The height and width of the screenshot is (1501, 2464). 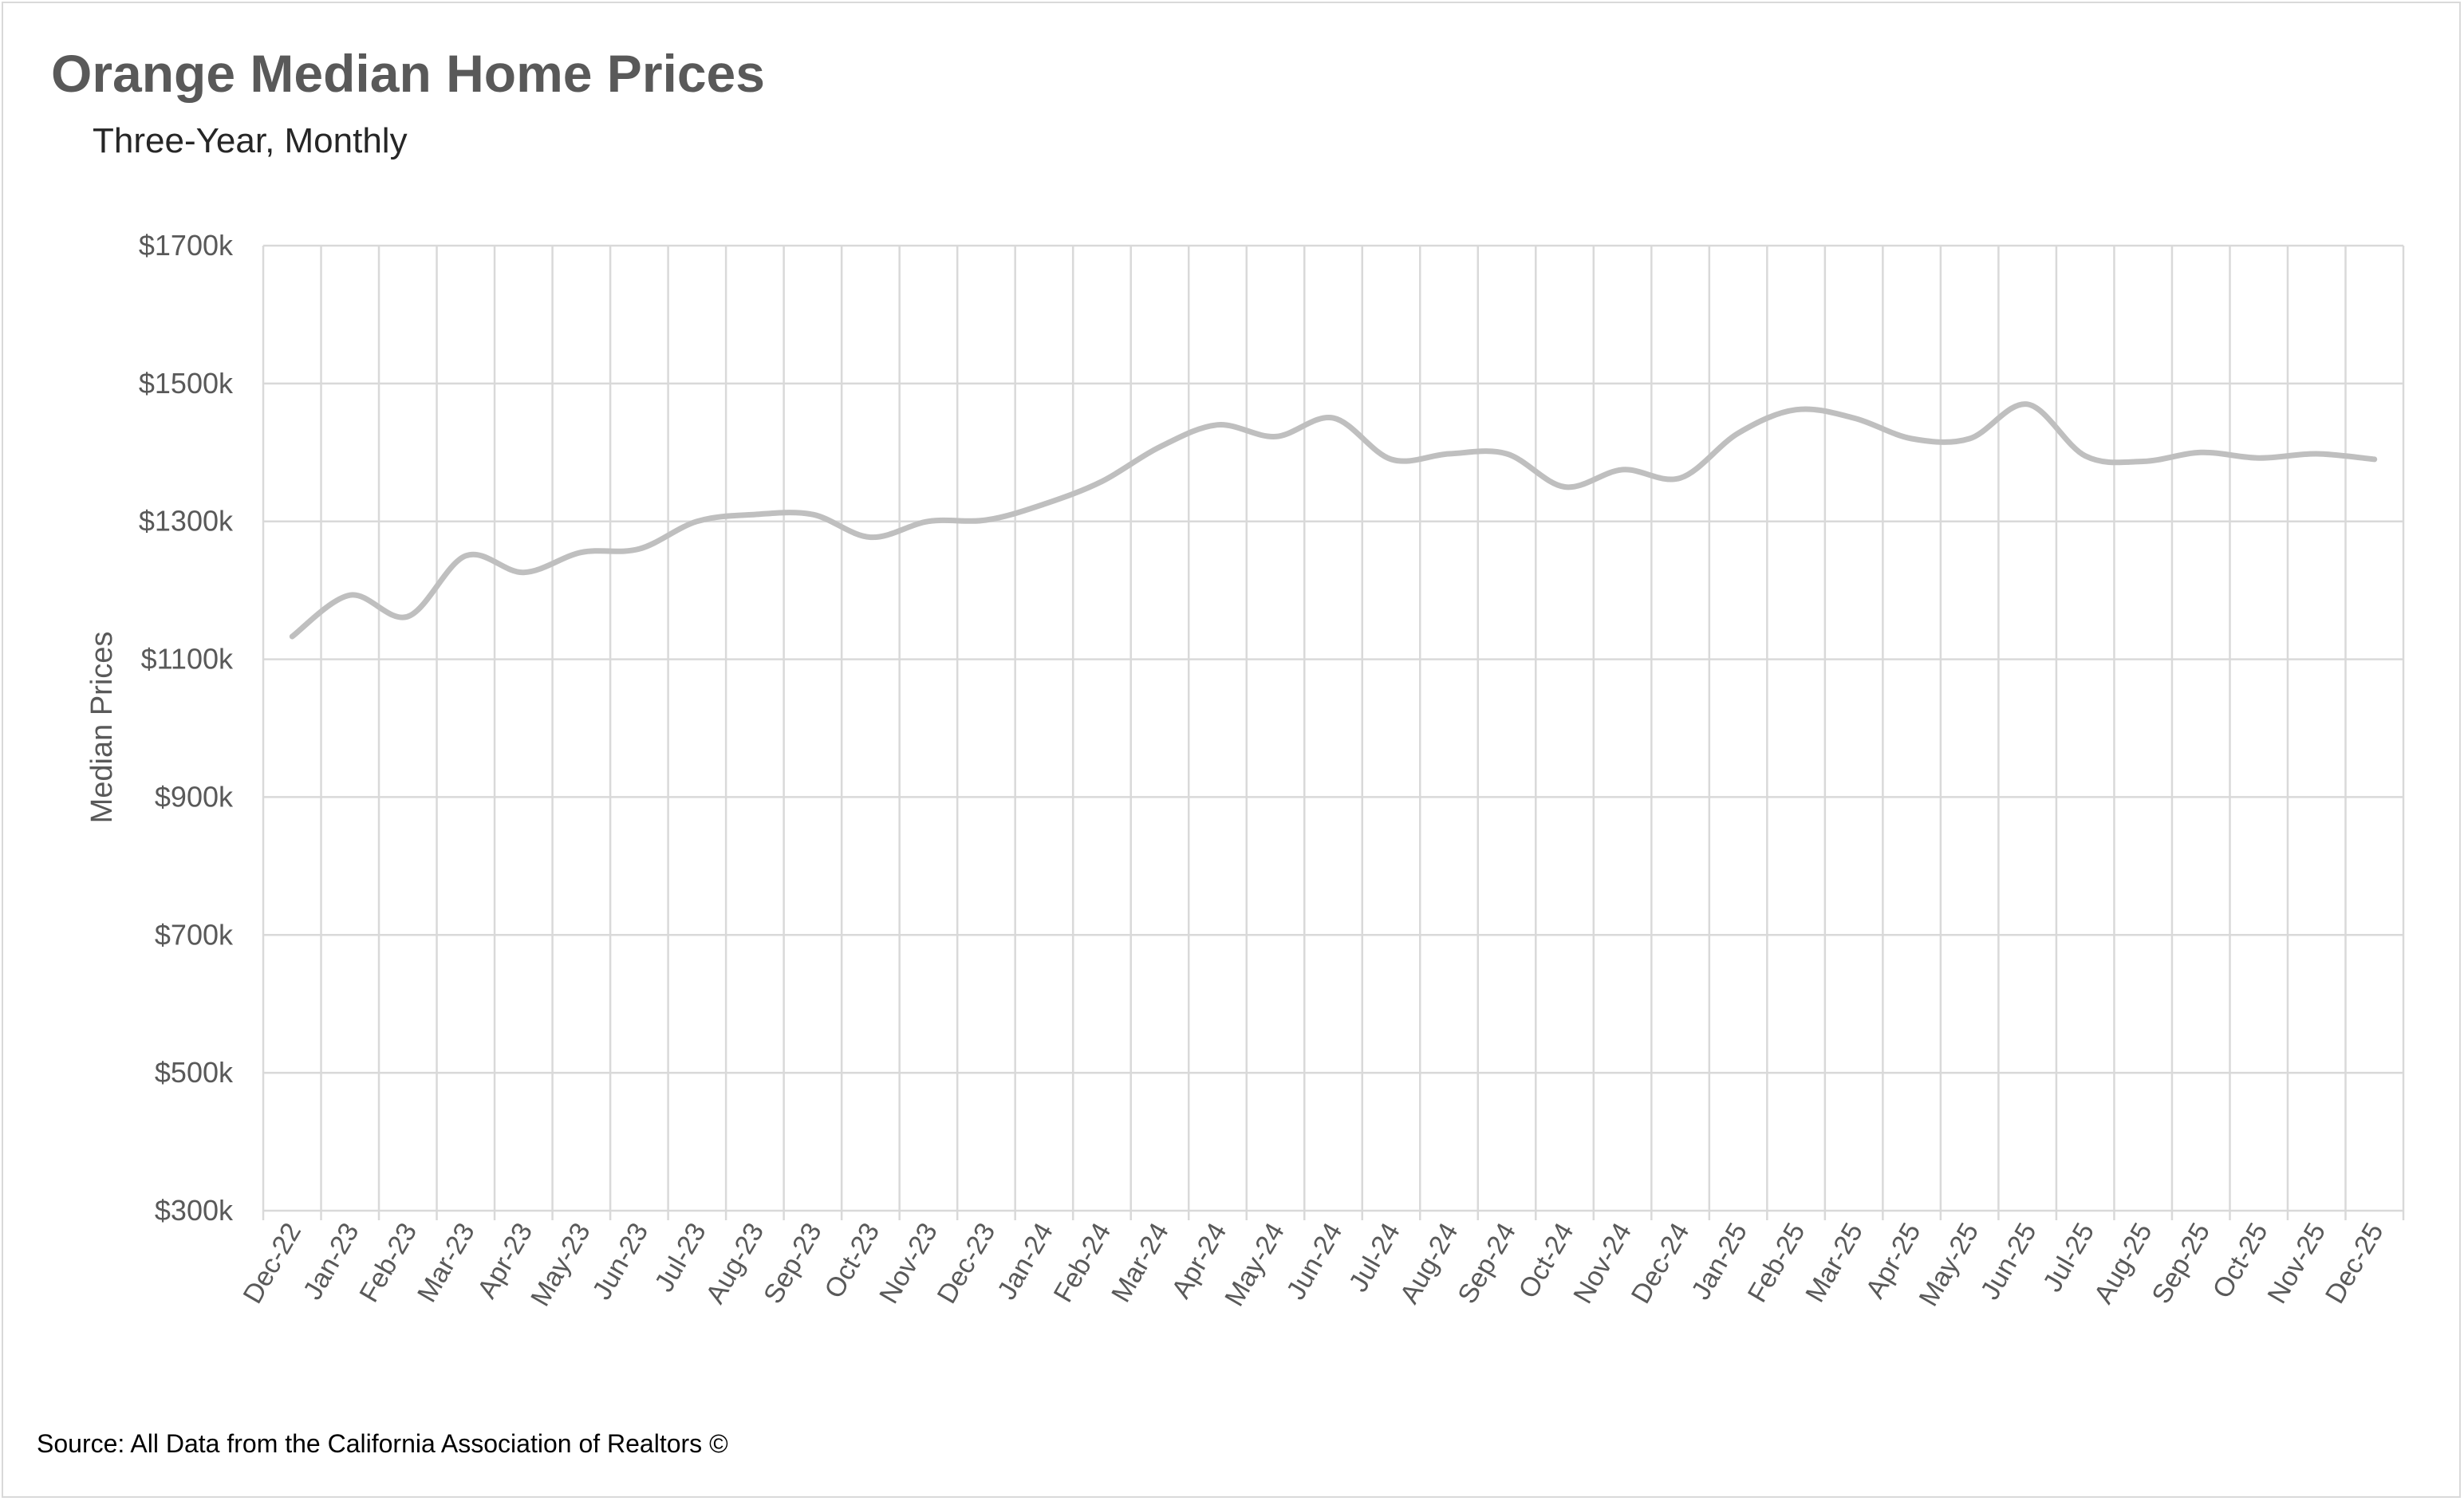 I want to click on x-tick-label: Sep-24, so click(x=1487, y=1263).